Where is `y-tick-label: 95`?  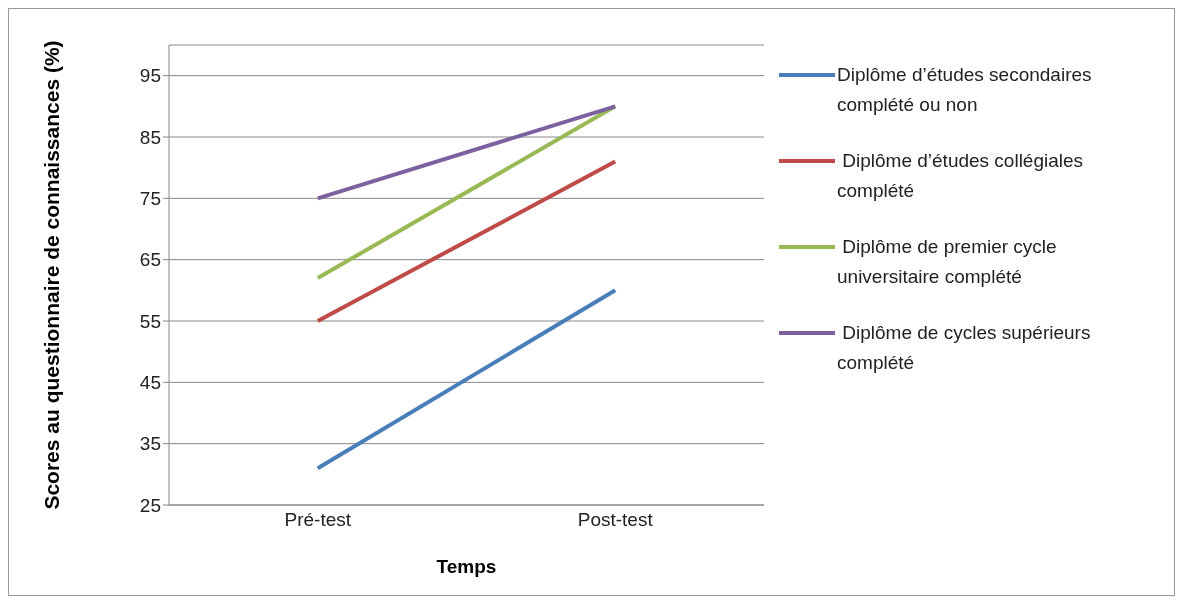 y-tick-label: 95 is located at coordinates (150, 76).